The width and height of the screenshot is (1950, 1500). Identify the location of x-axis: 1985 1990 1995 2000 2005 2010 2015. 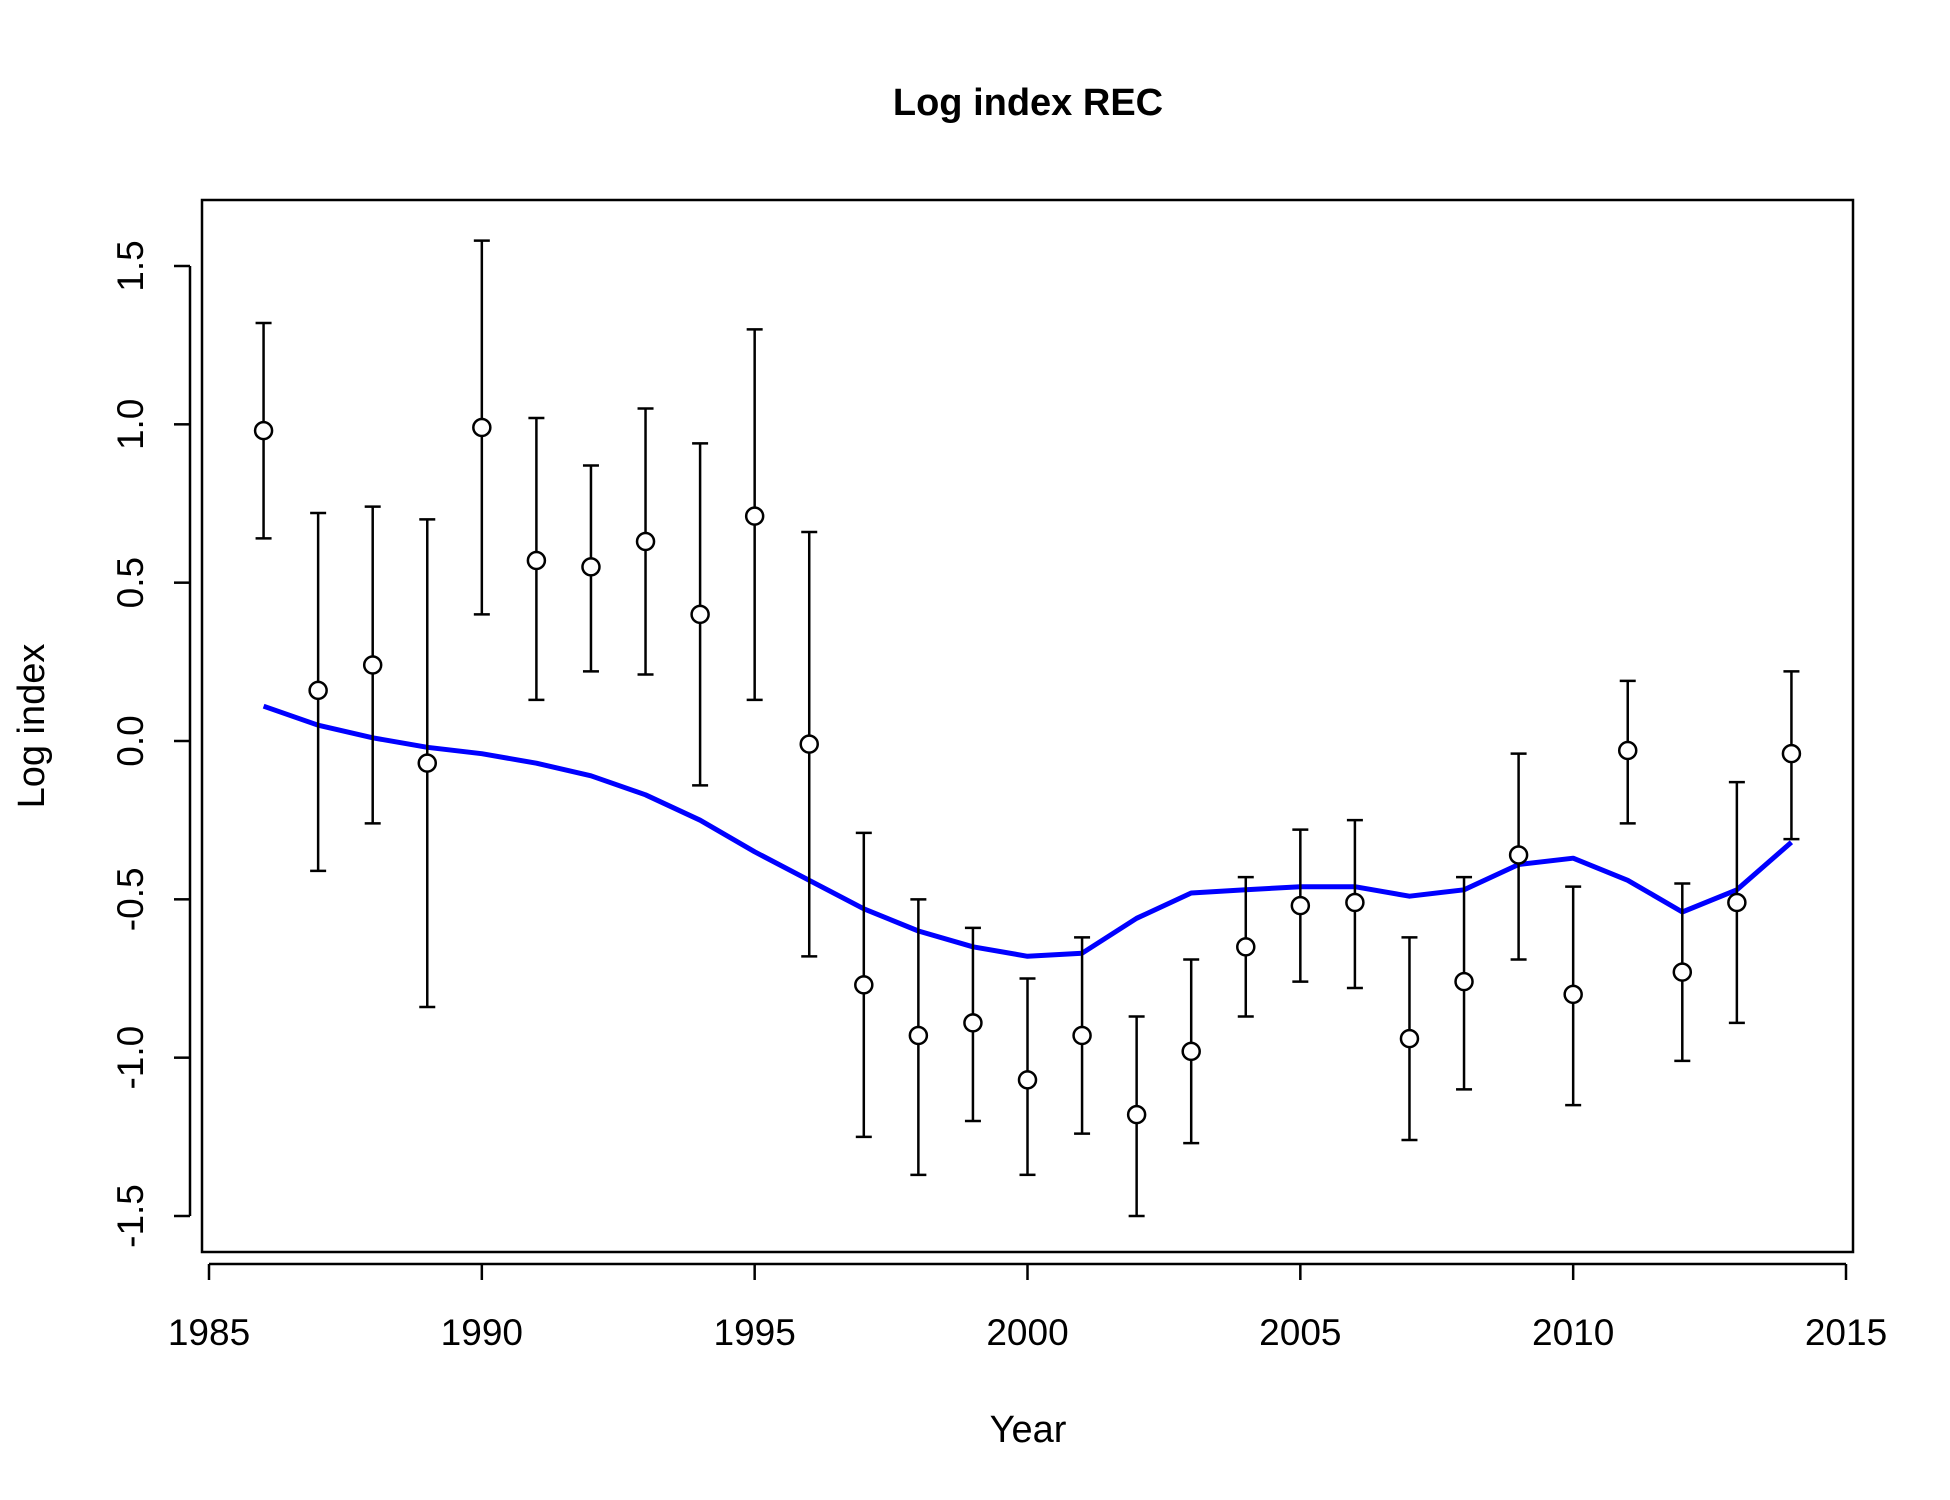
(1027, 1307).